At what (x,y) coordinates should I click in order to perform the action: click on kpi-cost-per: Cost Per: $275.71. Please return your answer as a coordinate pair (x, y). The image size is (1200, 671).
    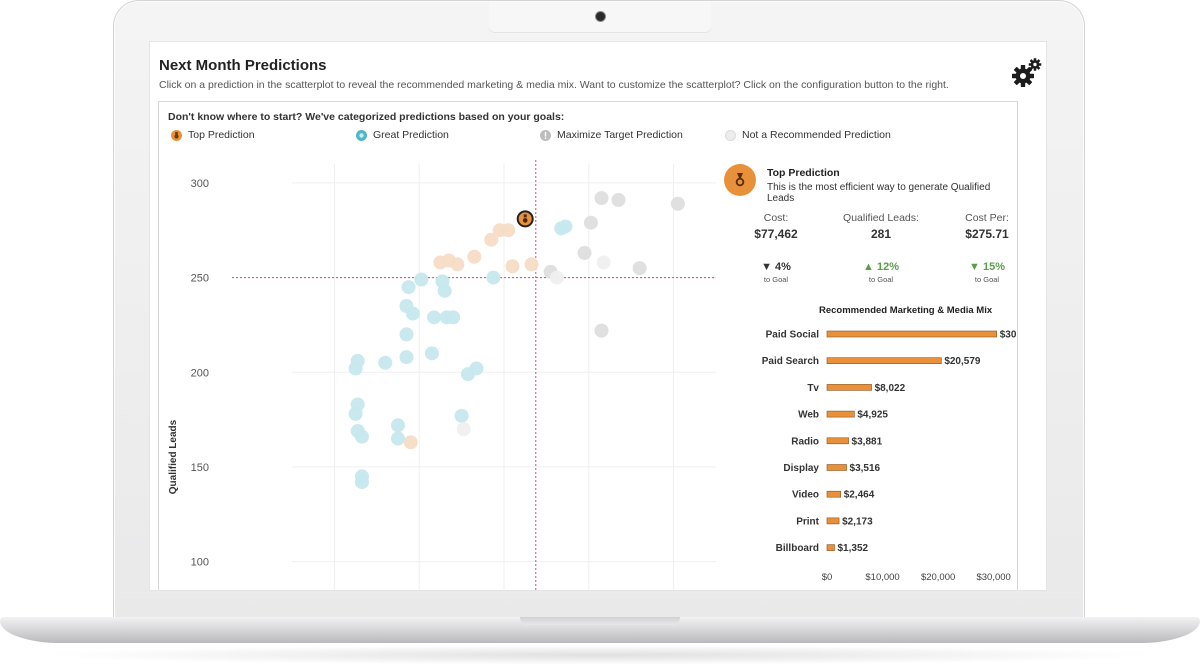
    Looking at the image, I should click on (987, 226).